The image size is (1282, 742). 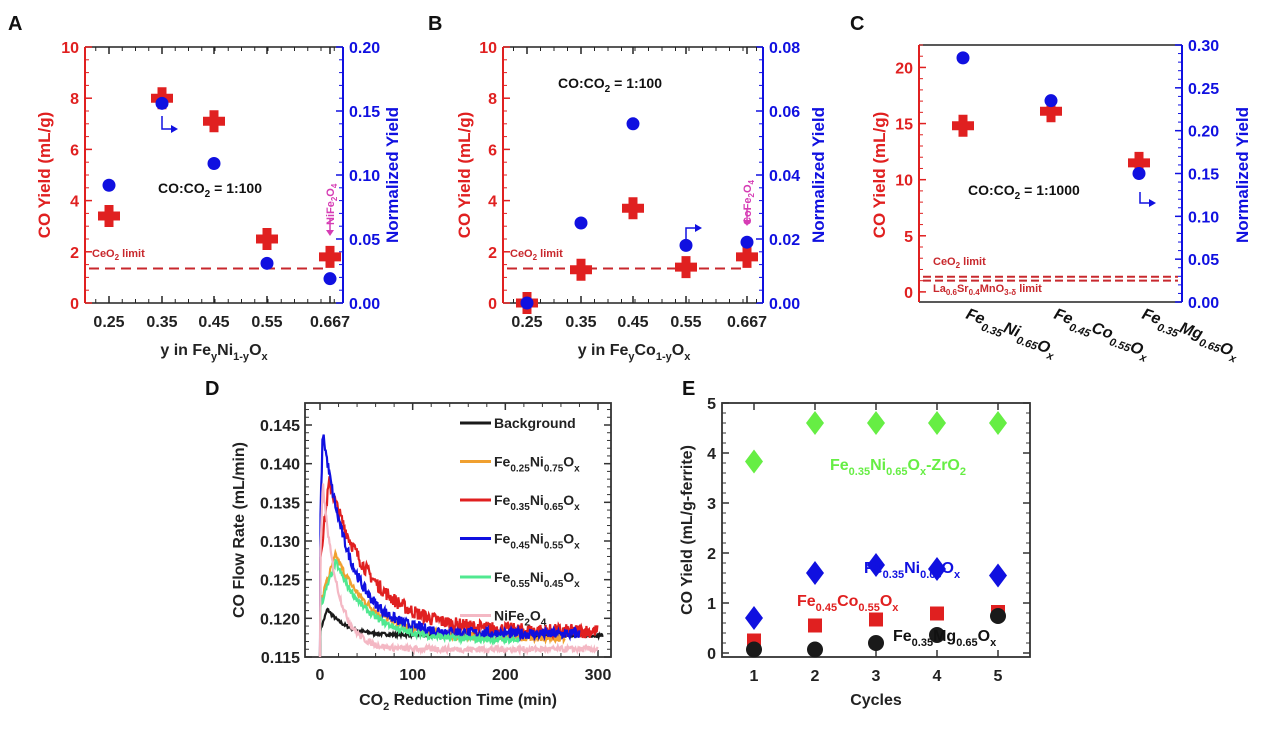 I want to click on panel-c-xtick-1: Fe0.45Co0.55Ox, so click(x=1101, y=335).